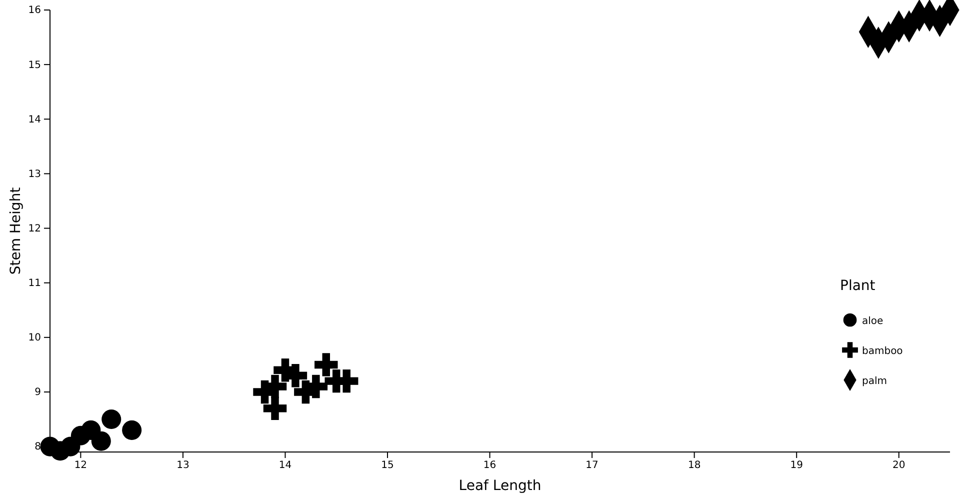 The image size is (960, 500). What do you see at coordinates (899, 466) in the screenshot?
I see `x-tick-label: 20` at bounding box center [899, 466].